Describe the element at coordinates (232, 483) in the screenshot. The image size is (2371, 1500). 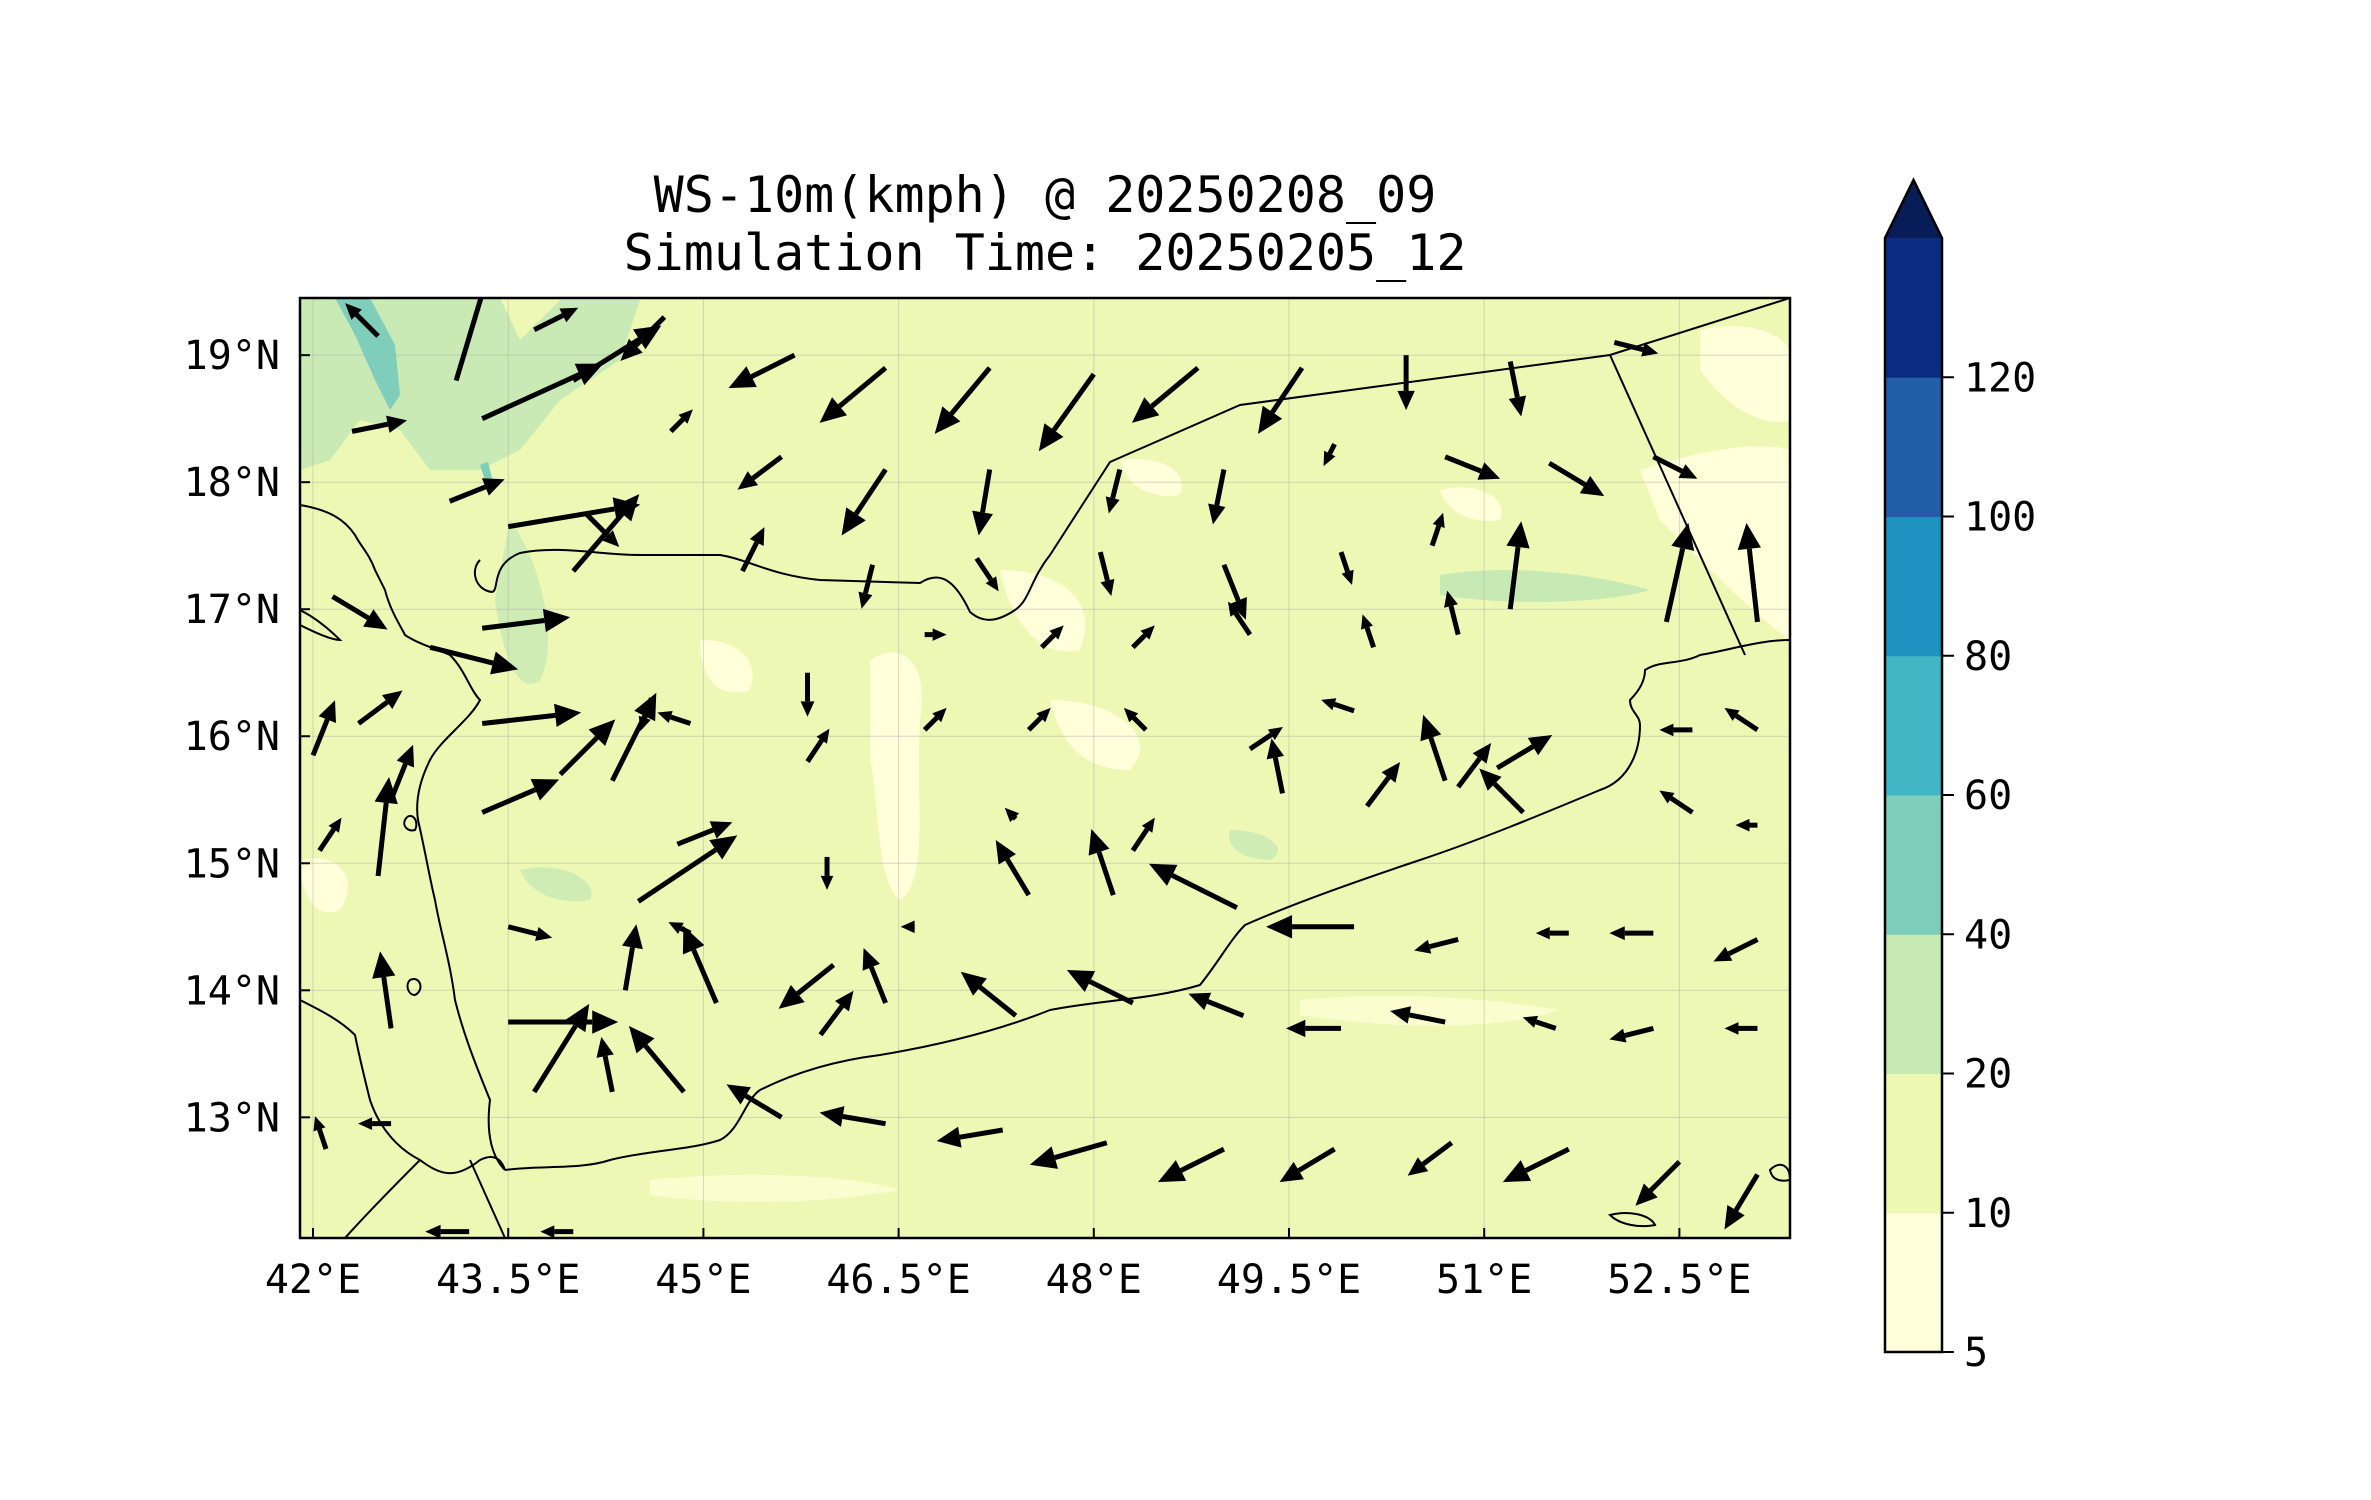
I see `y-tick-label: 18°N` at that location.